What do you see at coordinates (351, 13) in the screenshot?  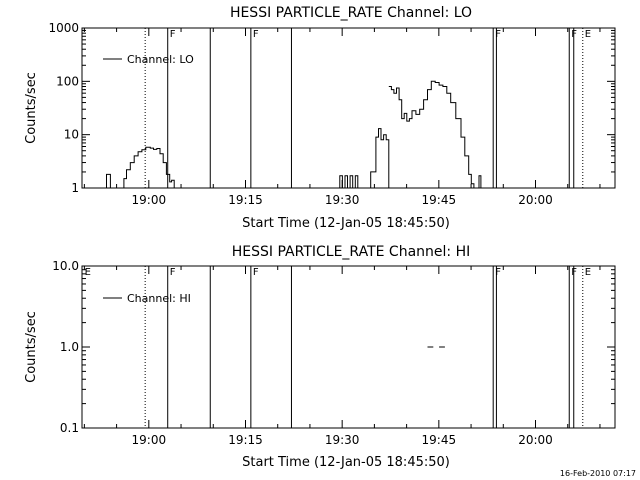 I see `chart-lo-title: HESSI PARTICLE_RATE Channel: LO` at bounding box center [351, 13].